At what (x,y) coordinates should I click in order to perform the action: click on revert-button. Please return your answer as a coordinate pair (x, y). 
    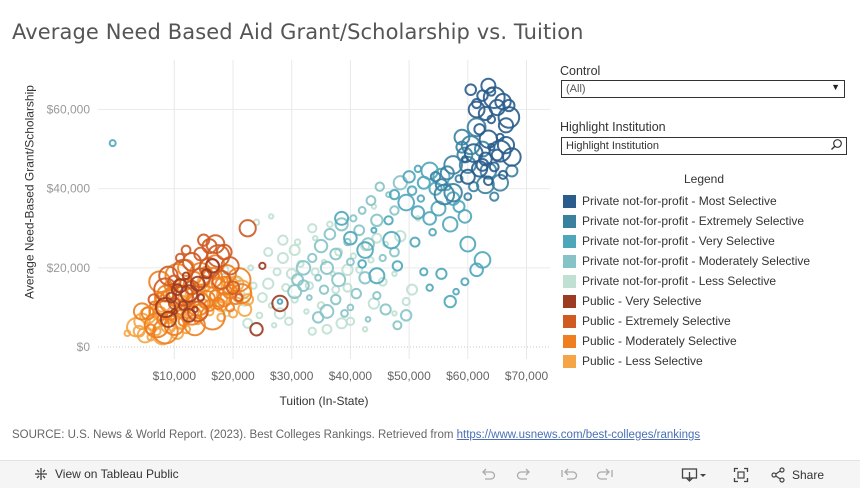
    Looking at the image, I should click on (569, 474).